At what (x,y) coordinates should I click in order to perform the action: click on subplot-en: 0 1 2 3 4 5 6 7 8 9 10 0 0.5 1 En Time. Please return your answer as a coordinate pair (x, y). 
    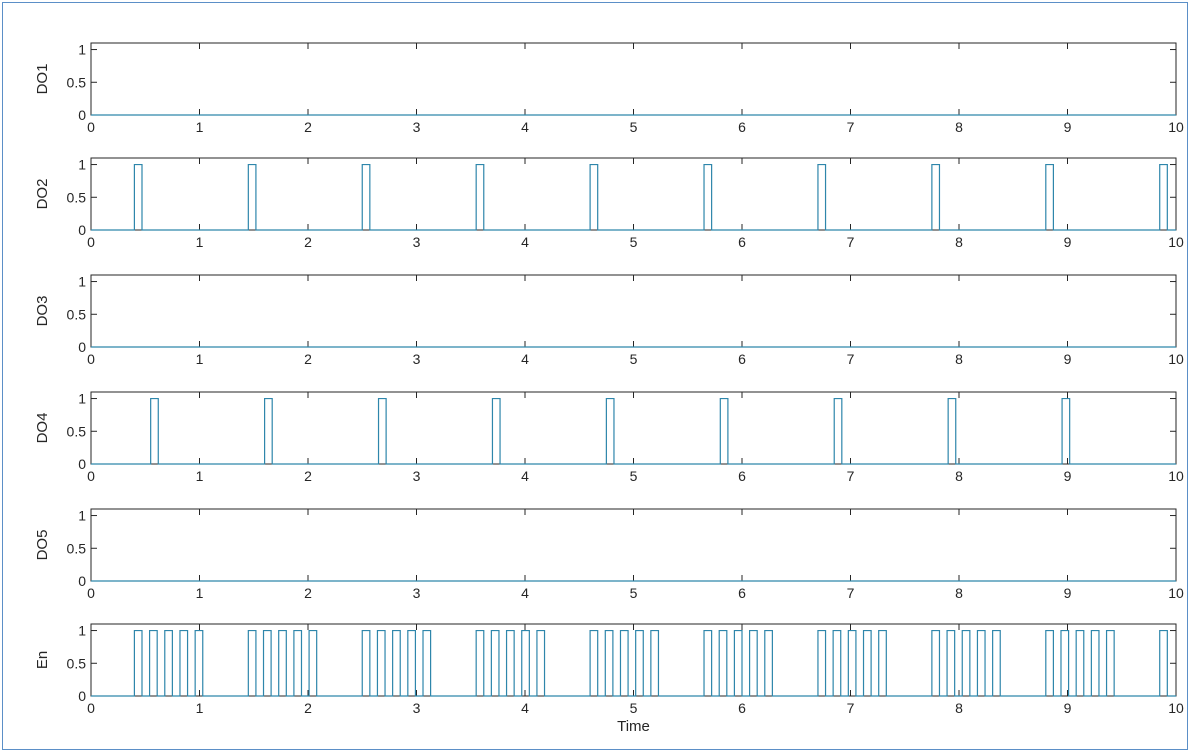
    Looking at the image, I should click on (609, 679).